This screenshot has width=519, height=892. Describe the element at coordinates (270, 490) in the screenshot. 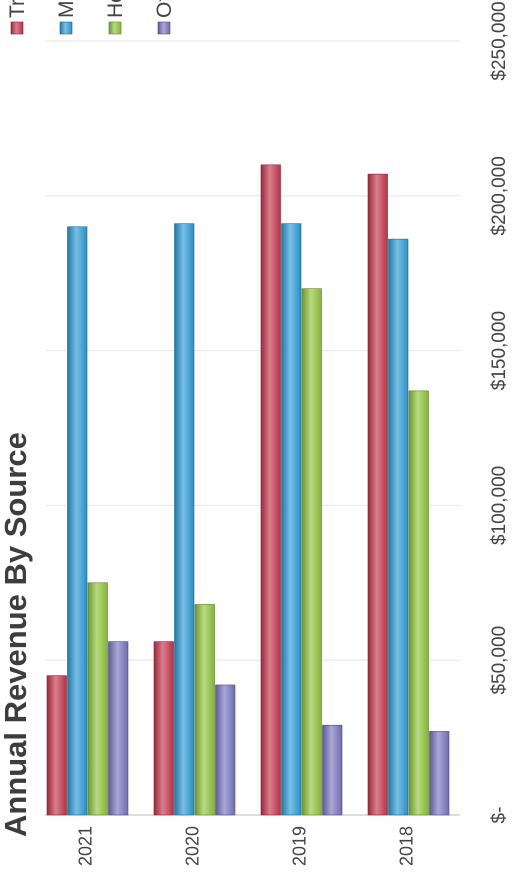

I see `bar-trans-2019` at that location.